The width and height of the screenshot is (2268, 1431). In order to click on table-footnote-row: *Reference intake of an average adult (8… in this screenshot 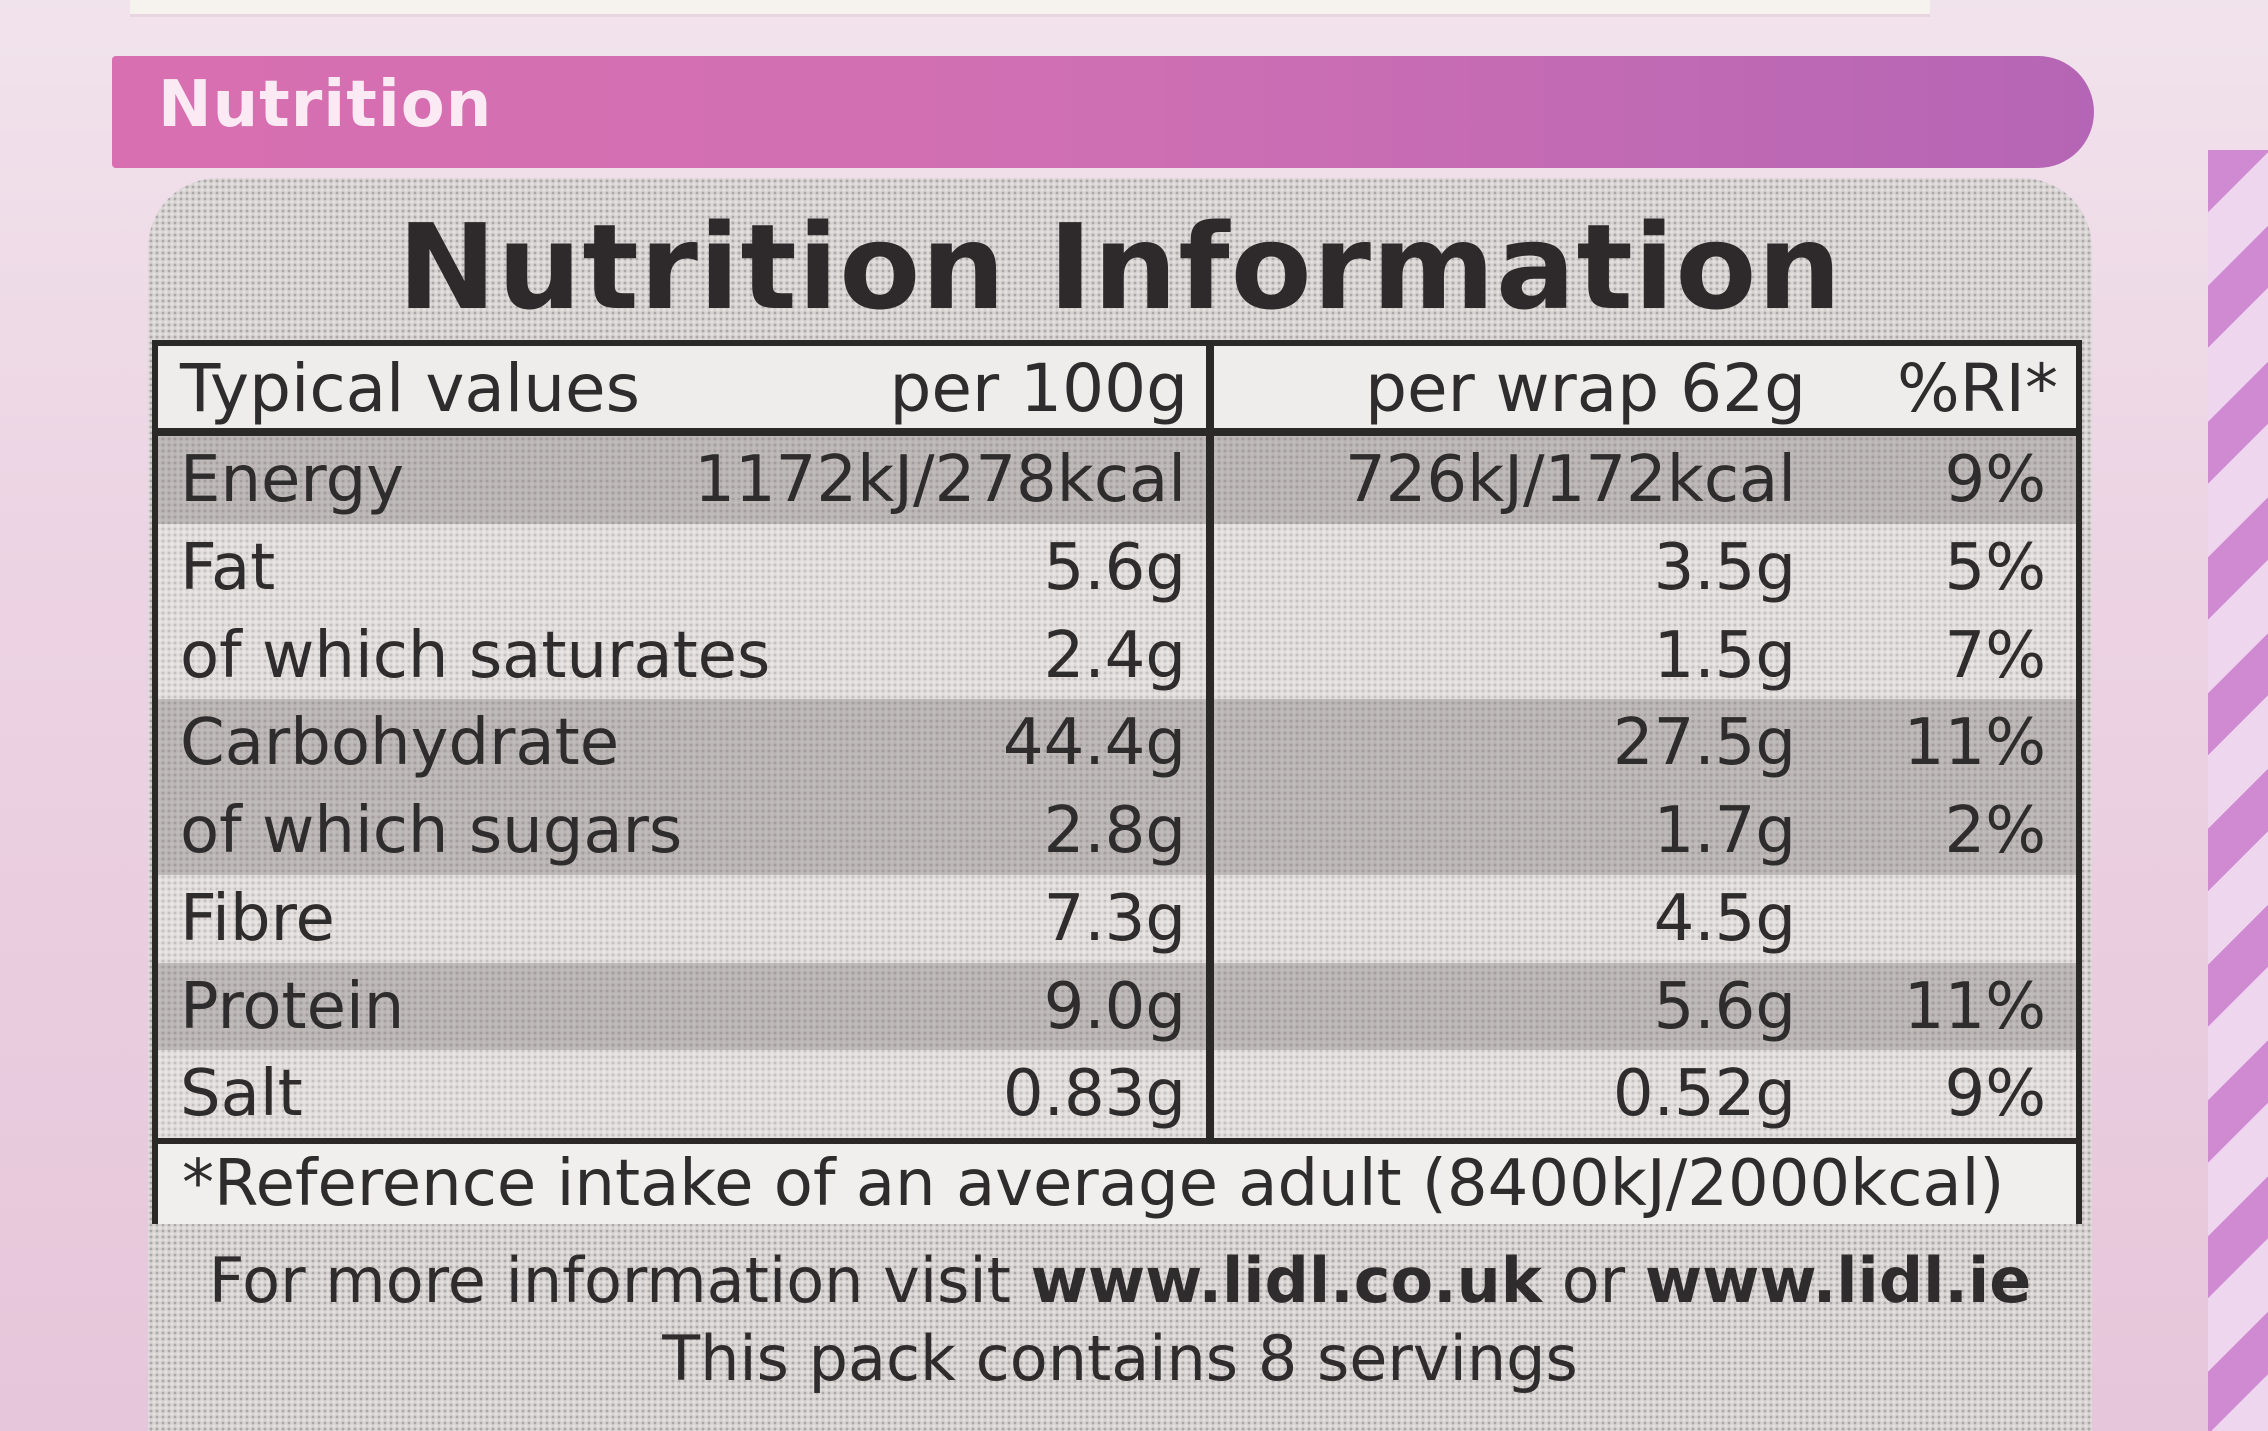, I will do `click(1117, 1181)`.